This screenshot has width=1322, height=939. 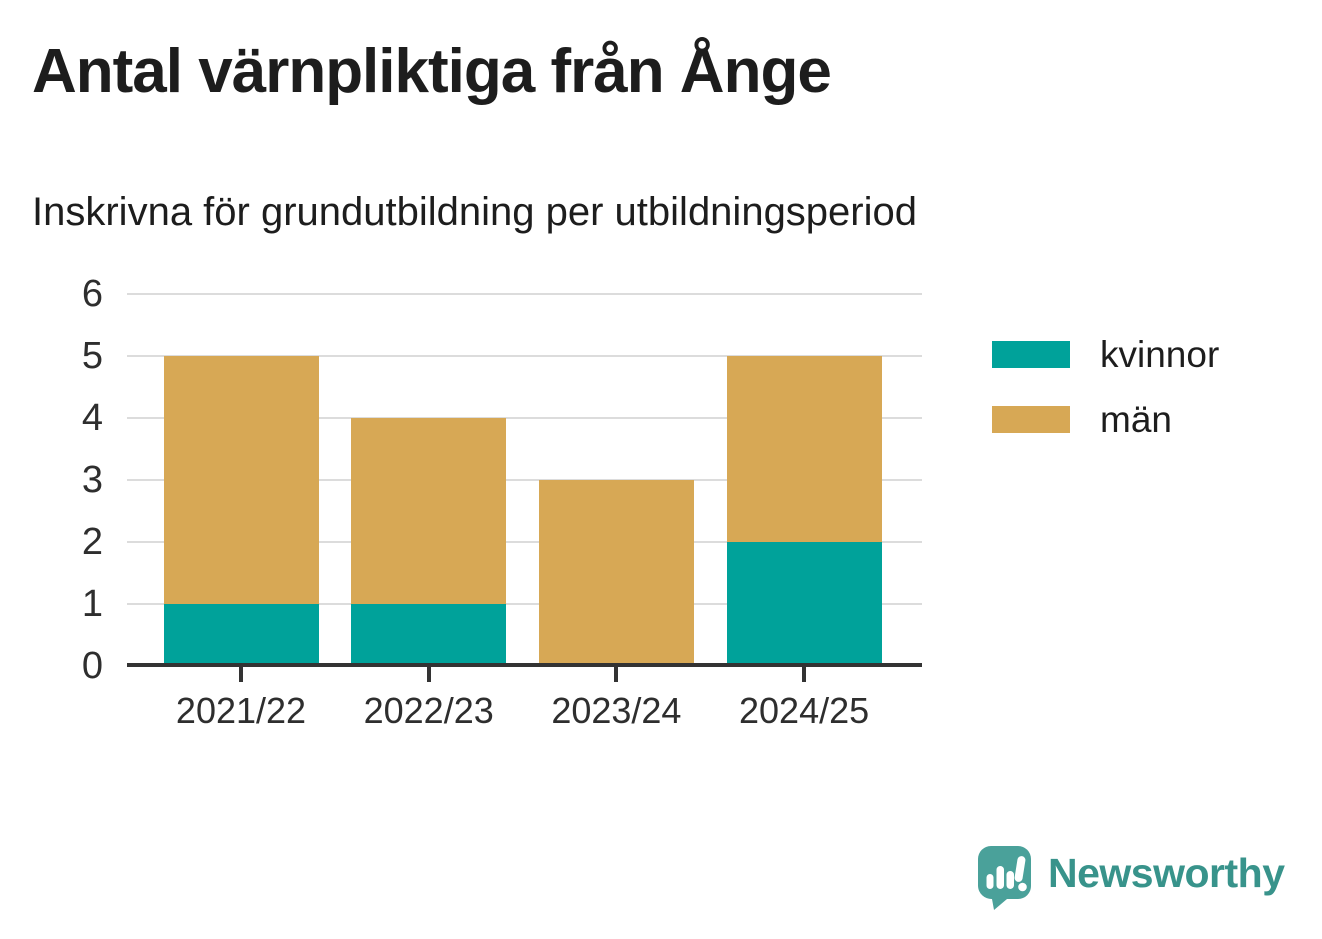 I want to click on gridline-y1, so click(x=524, y=604).